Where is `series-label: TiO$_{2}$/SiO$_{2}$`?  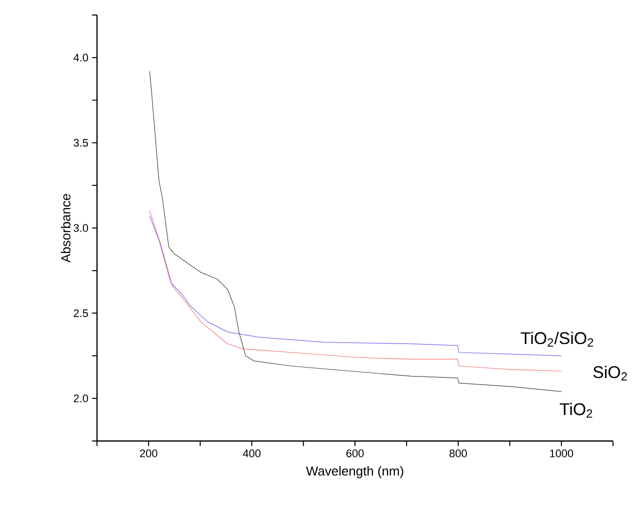 series-label: TiO$_{2}$/SiO$_{2}$ is located at coordinates (557, 339).